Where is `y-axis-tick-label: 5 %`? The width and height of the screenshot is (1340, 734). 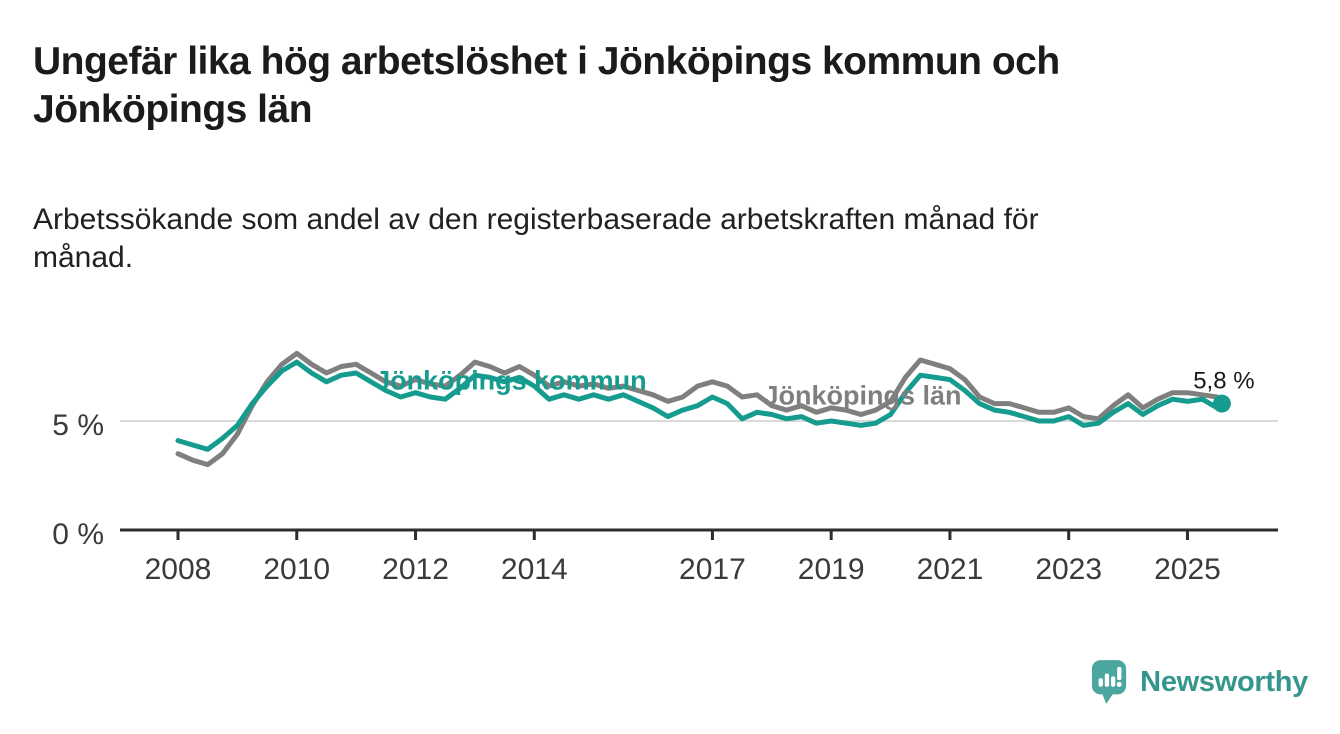
y-axis-tick-label: 5 % is located at coordinates (78, 425).